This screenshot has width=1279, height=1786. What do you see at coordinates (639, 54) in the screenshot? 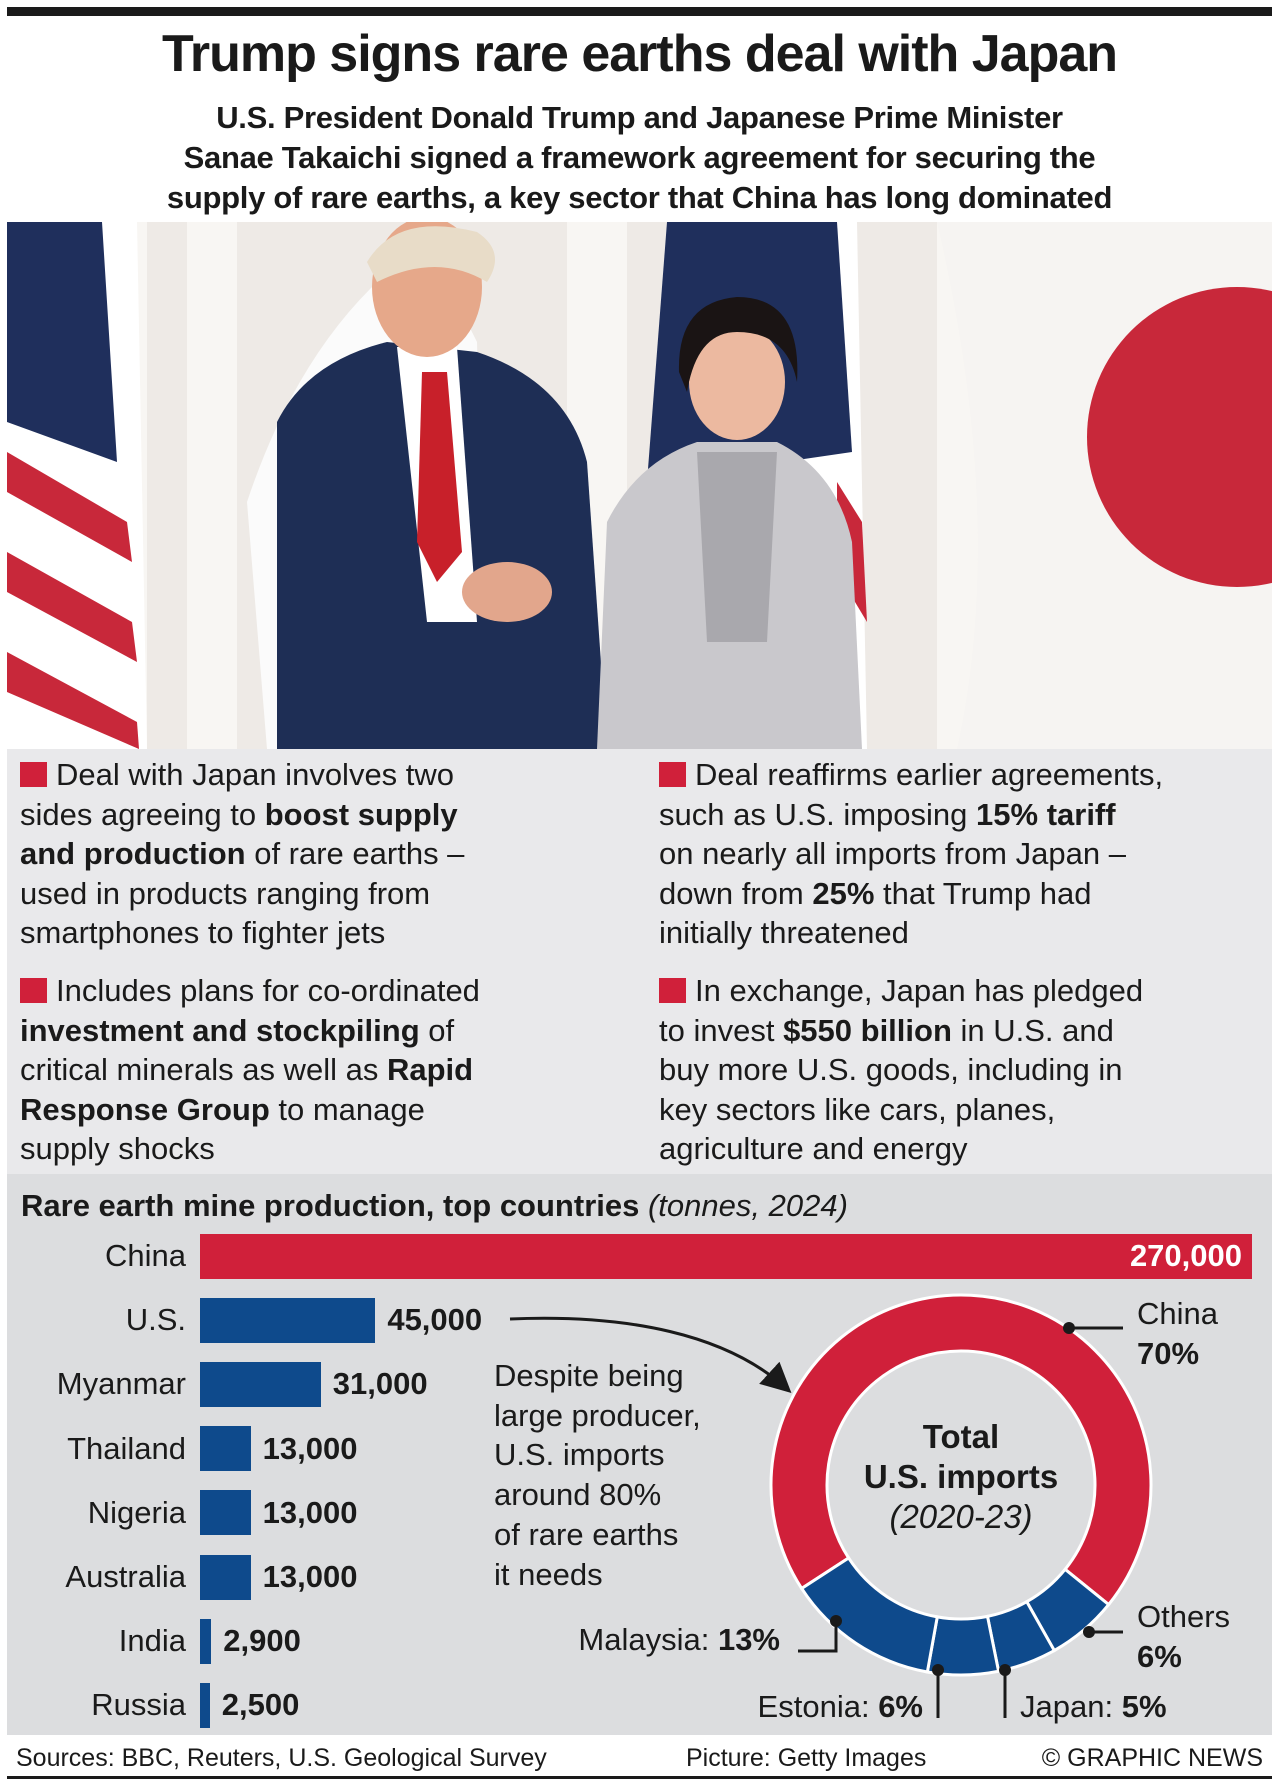
I see `headline: Trump signs rare earths deal with Japan` at bounding box center [639, 54].